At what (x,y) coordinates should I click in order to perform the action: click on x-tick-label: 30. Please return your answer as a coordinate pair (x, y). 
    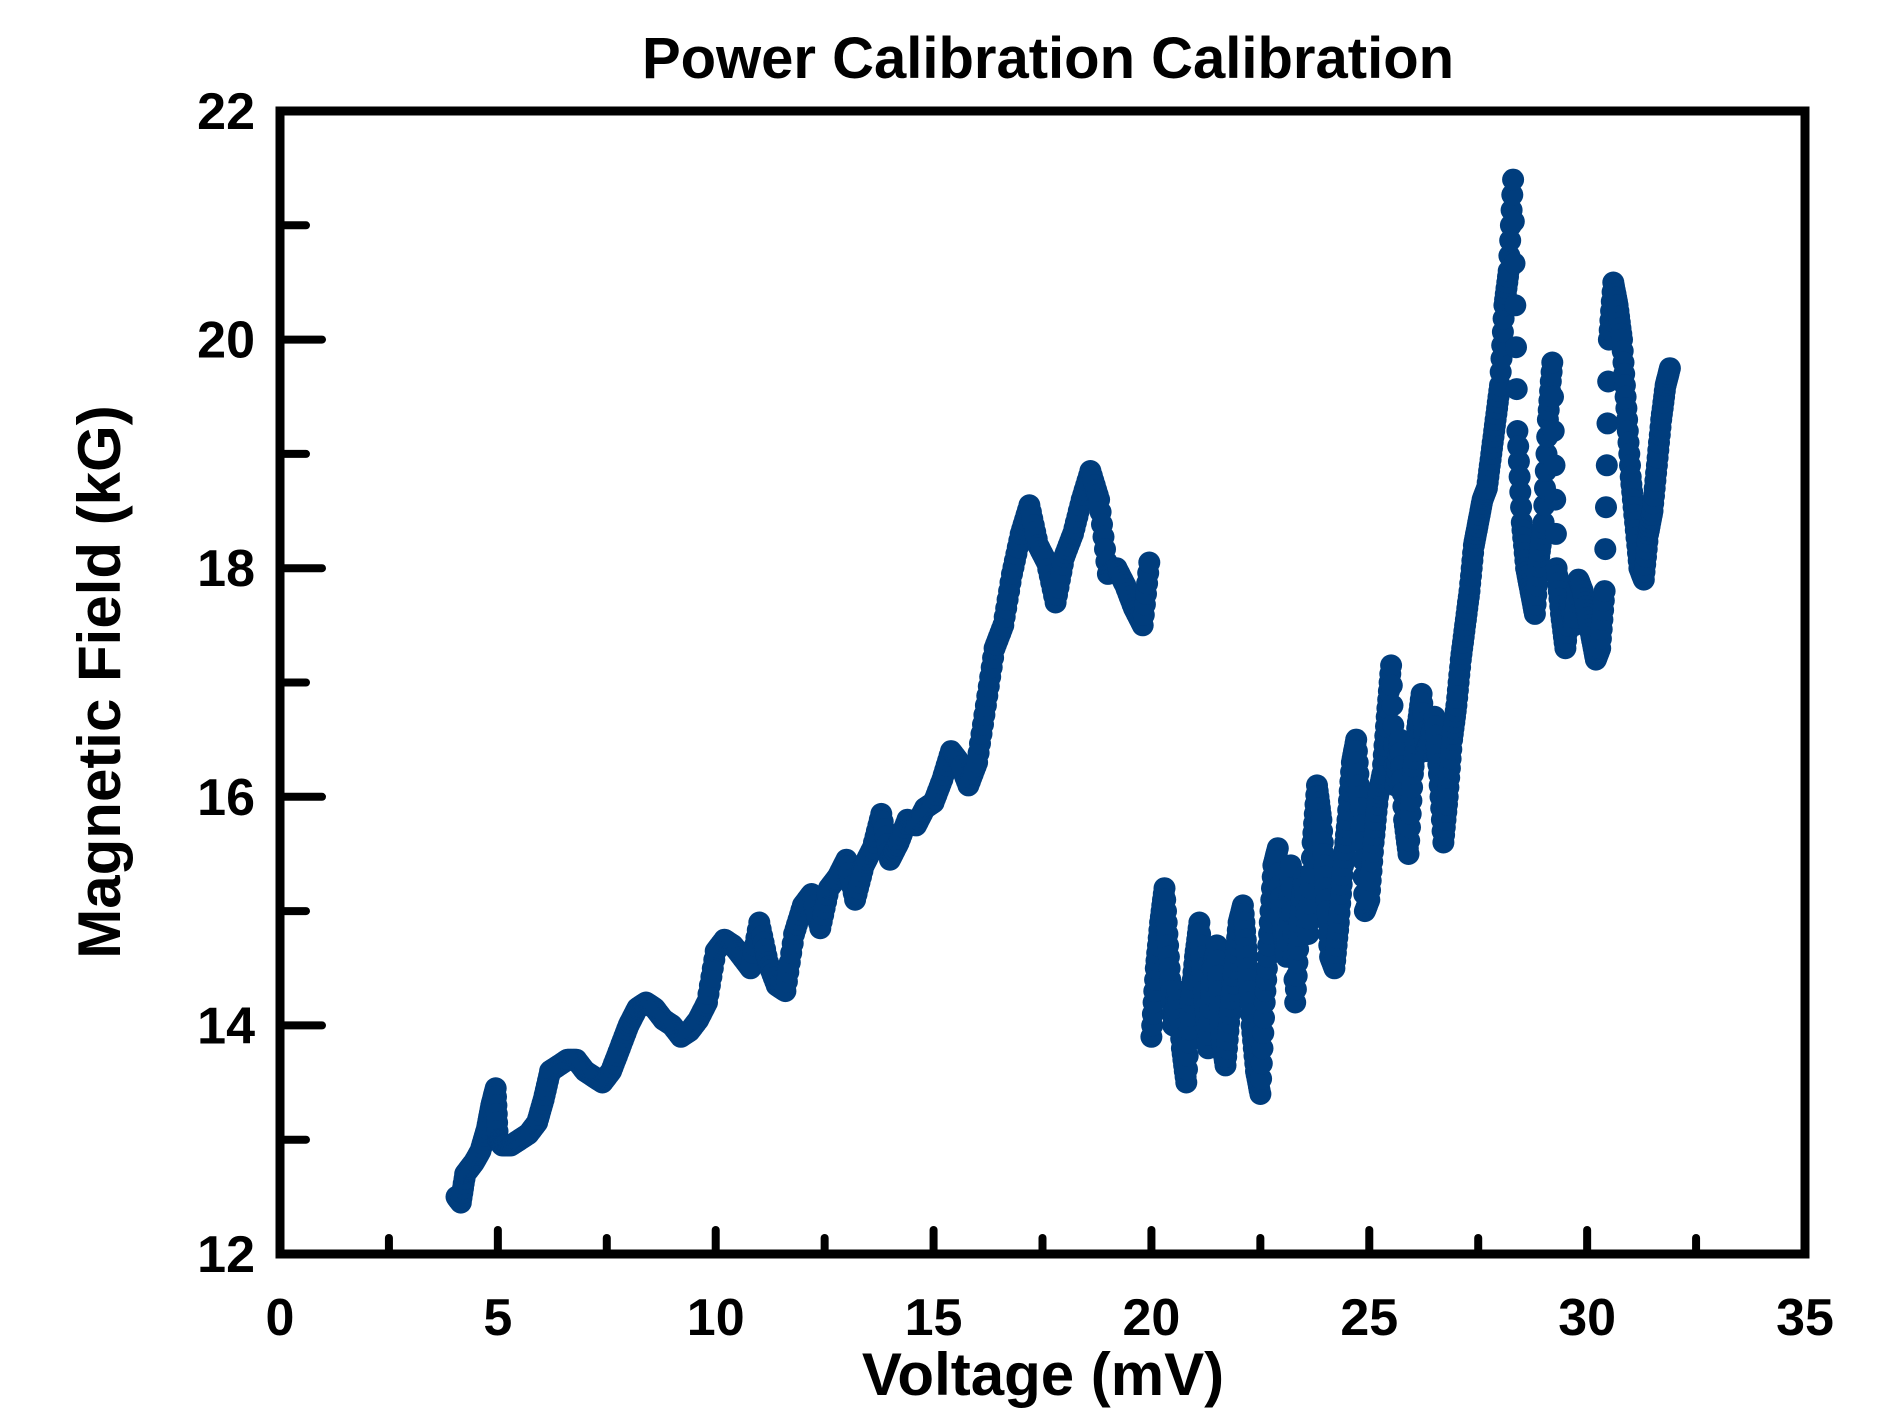
    Looking at the image, I should click on (1587, 1318).